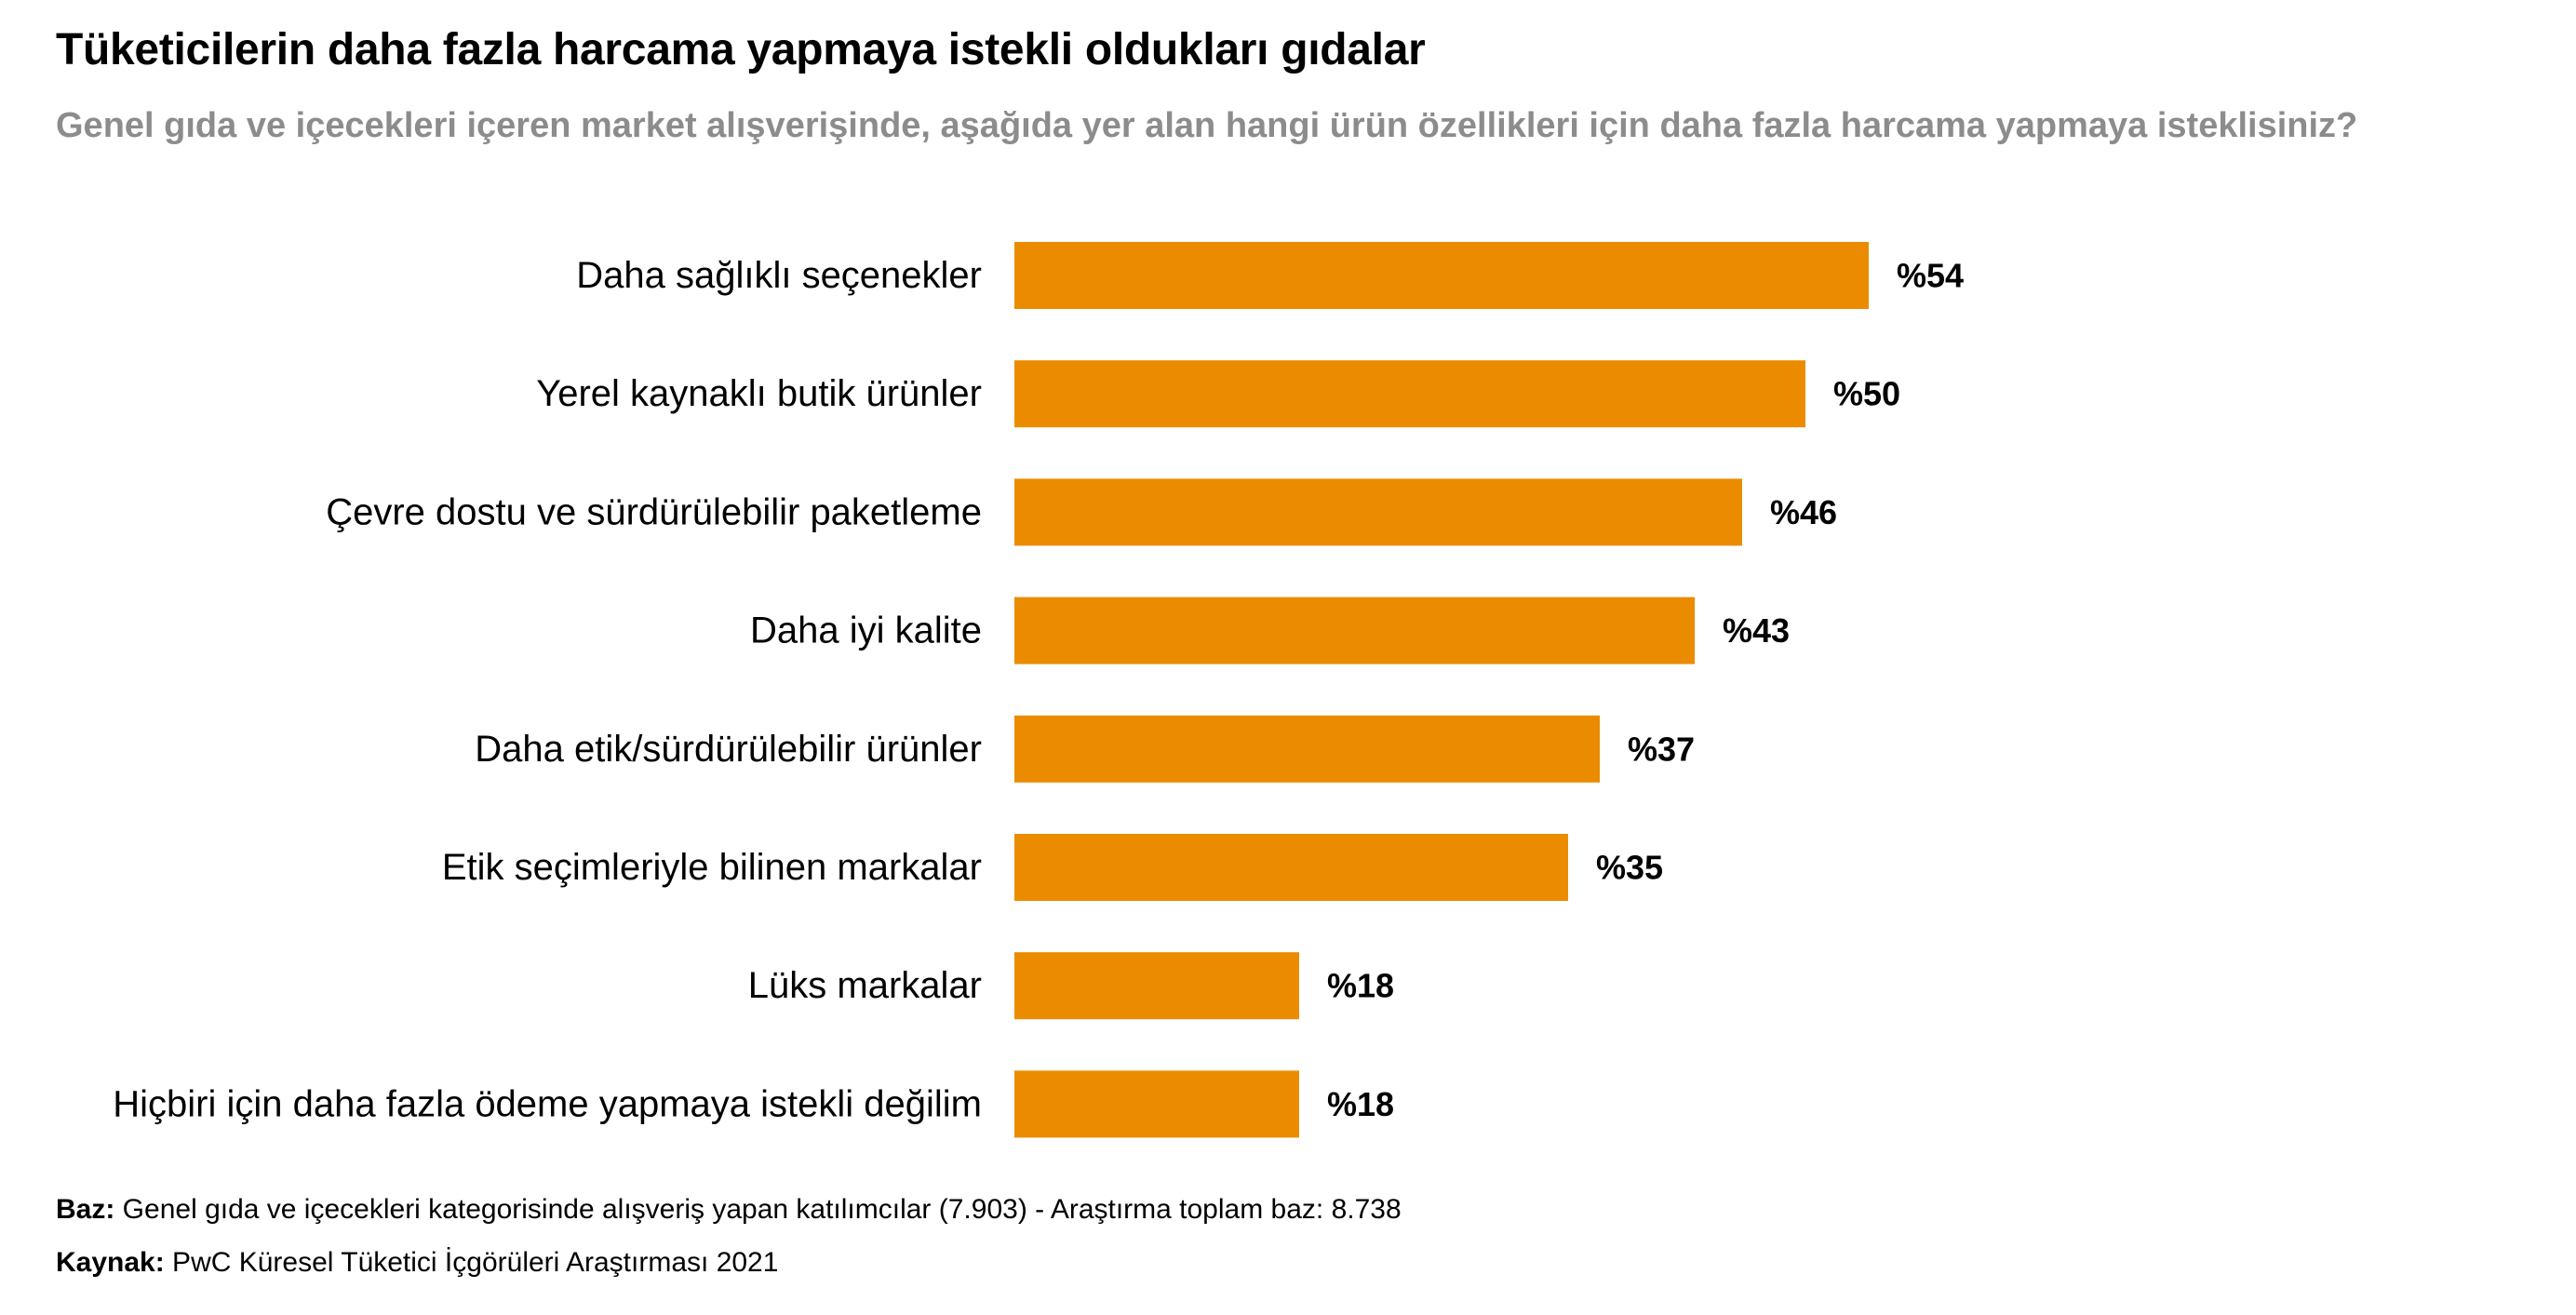 This screenshot has width=2576, height=1315. Describe the element at coordinates (728, 749) in the screenshot. I see `category-label: Daha etik/sürdürülebilir ürünler` at that location.